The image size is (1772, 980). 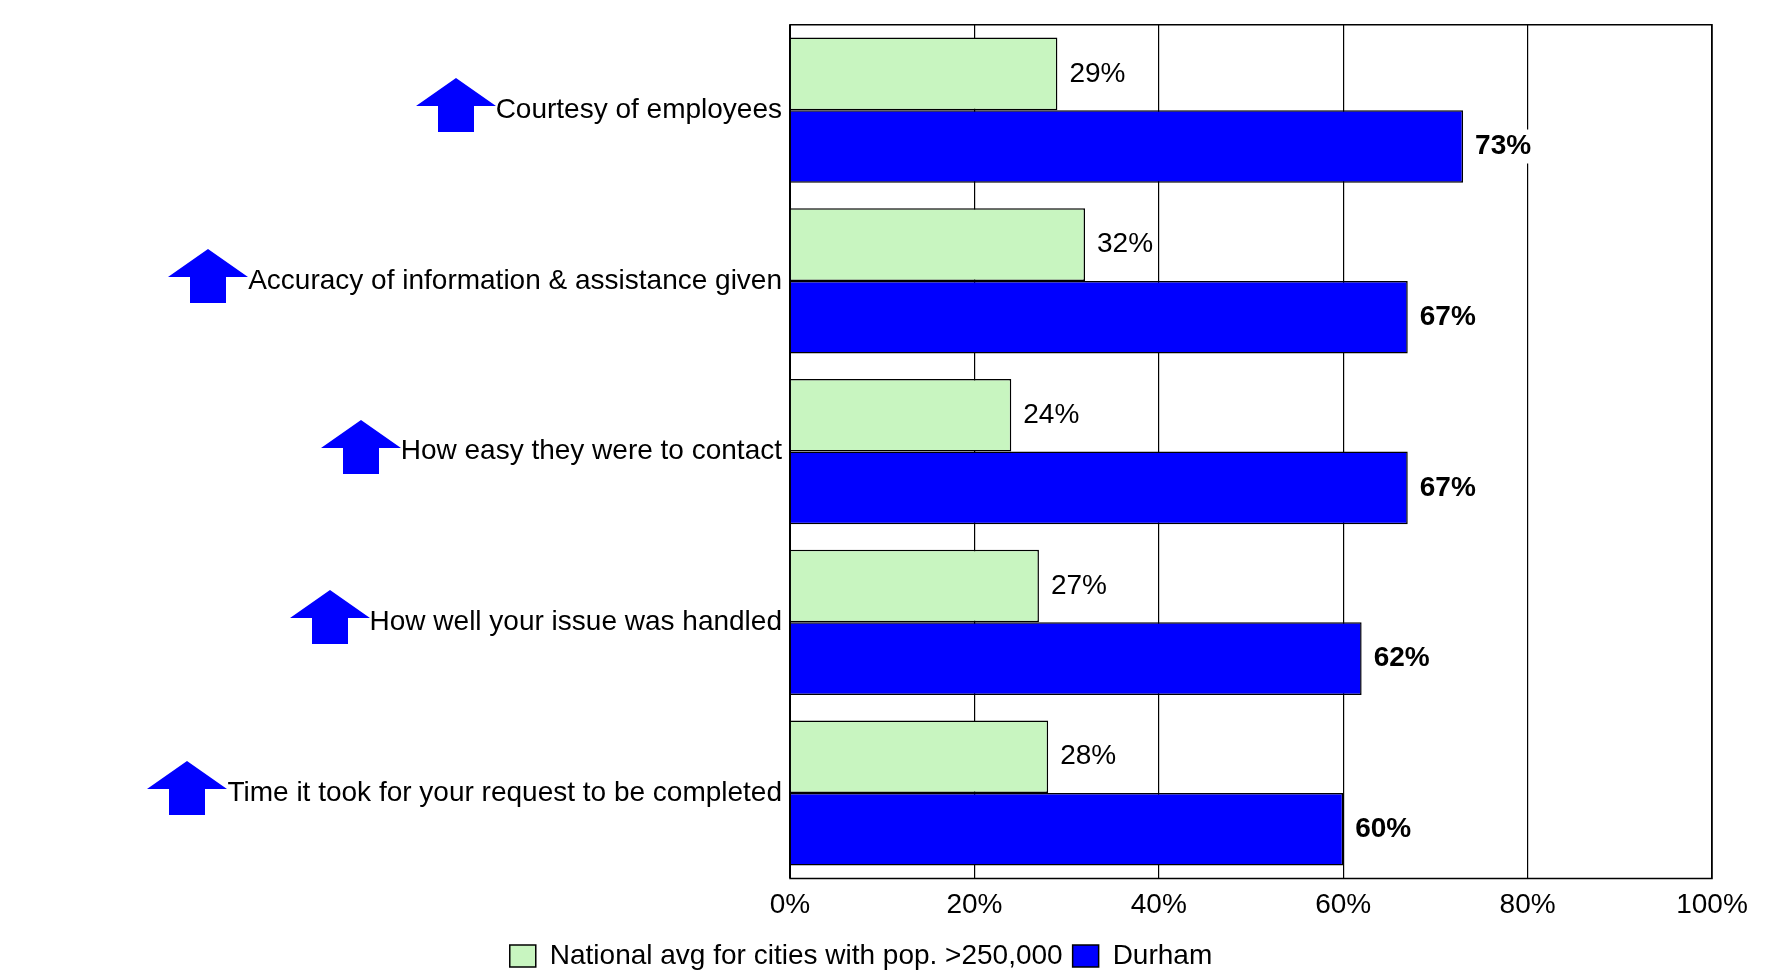 What do you see at coordinates (790, 903) in the screenshot?
I see `x-tick-label: 0%` at bounding box center [790, 903].